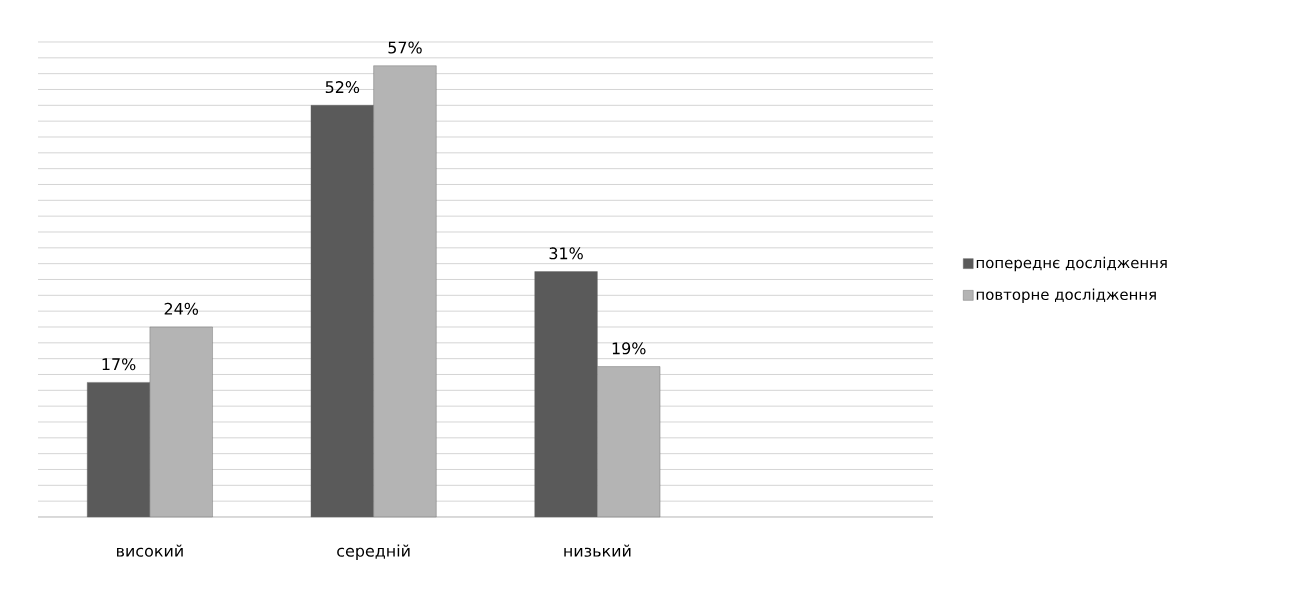  I want to click on data-label: 17%, so click(119, 364).